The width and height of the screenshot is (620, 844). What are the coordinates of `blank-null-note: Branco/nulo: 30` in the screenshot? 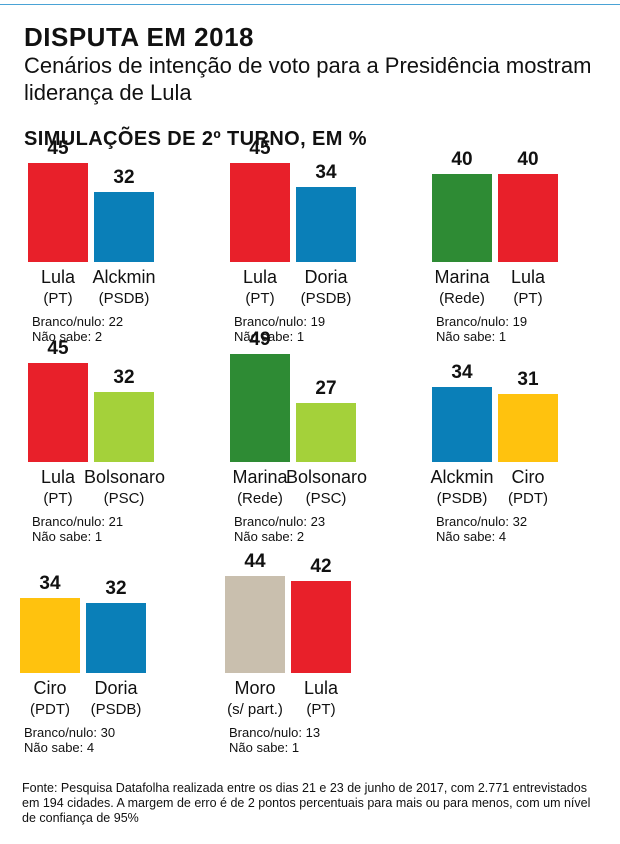 It's located at (70, 732).